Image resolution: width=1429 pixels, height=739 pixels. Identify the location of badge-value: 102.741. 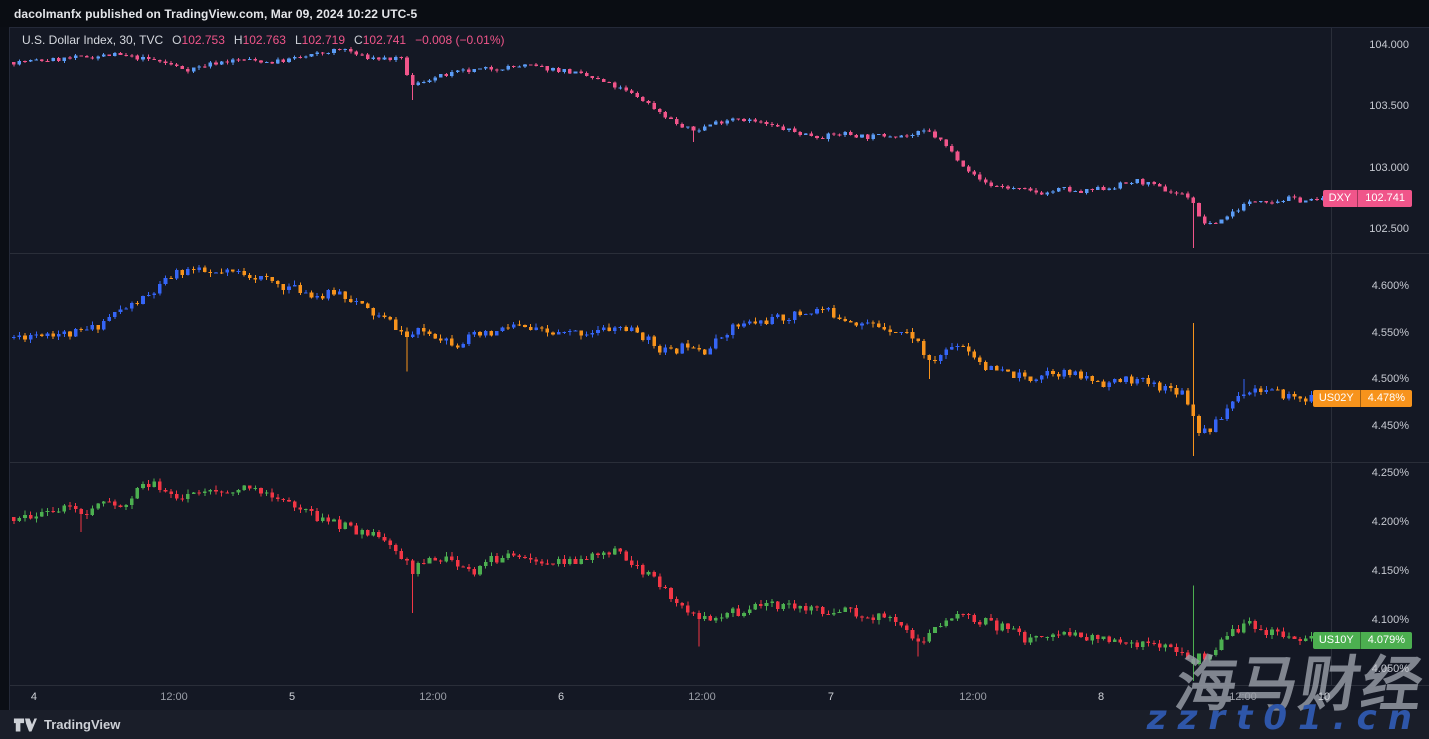
(1385, 198).